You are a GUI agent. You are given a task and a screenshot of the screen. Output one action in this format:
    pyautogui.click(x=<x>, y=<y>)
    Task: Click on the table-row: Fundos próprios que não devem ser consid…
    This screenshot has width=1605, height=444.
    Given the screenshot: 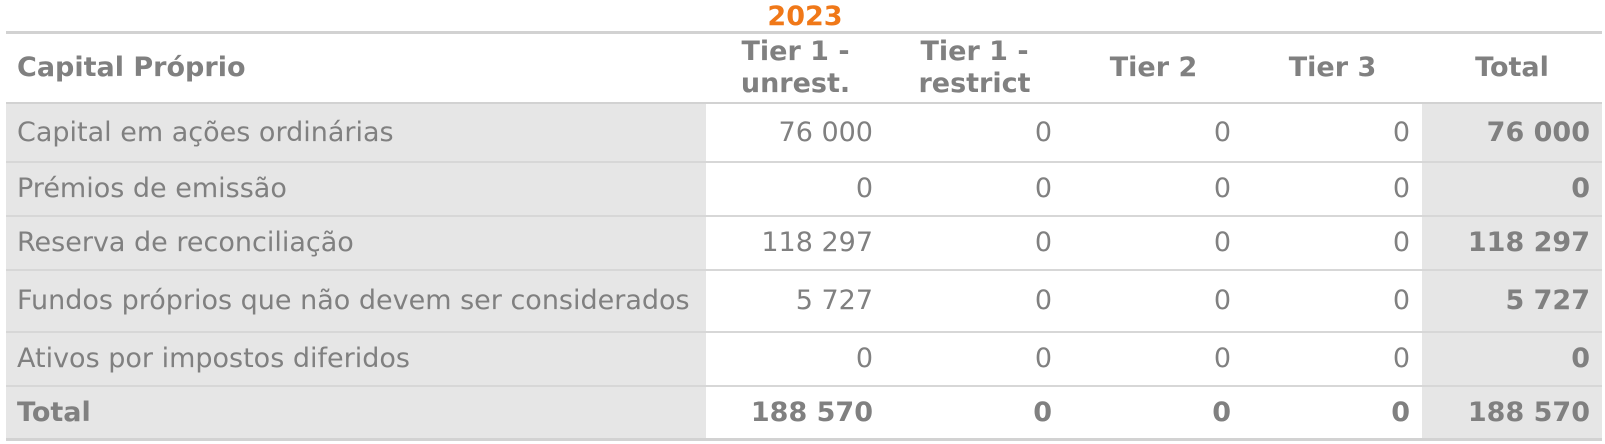 What is the action you would take?
    pyautogui.click(x=804, y=301)
    